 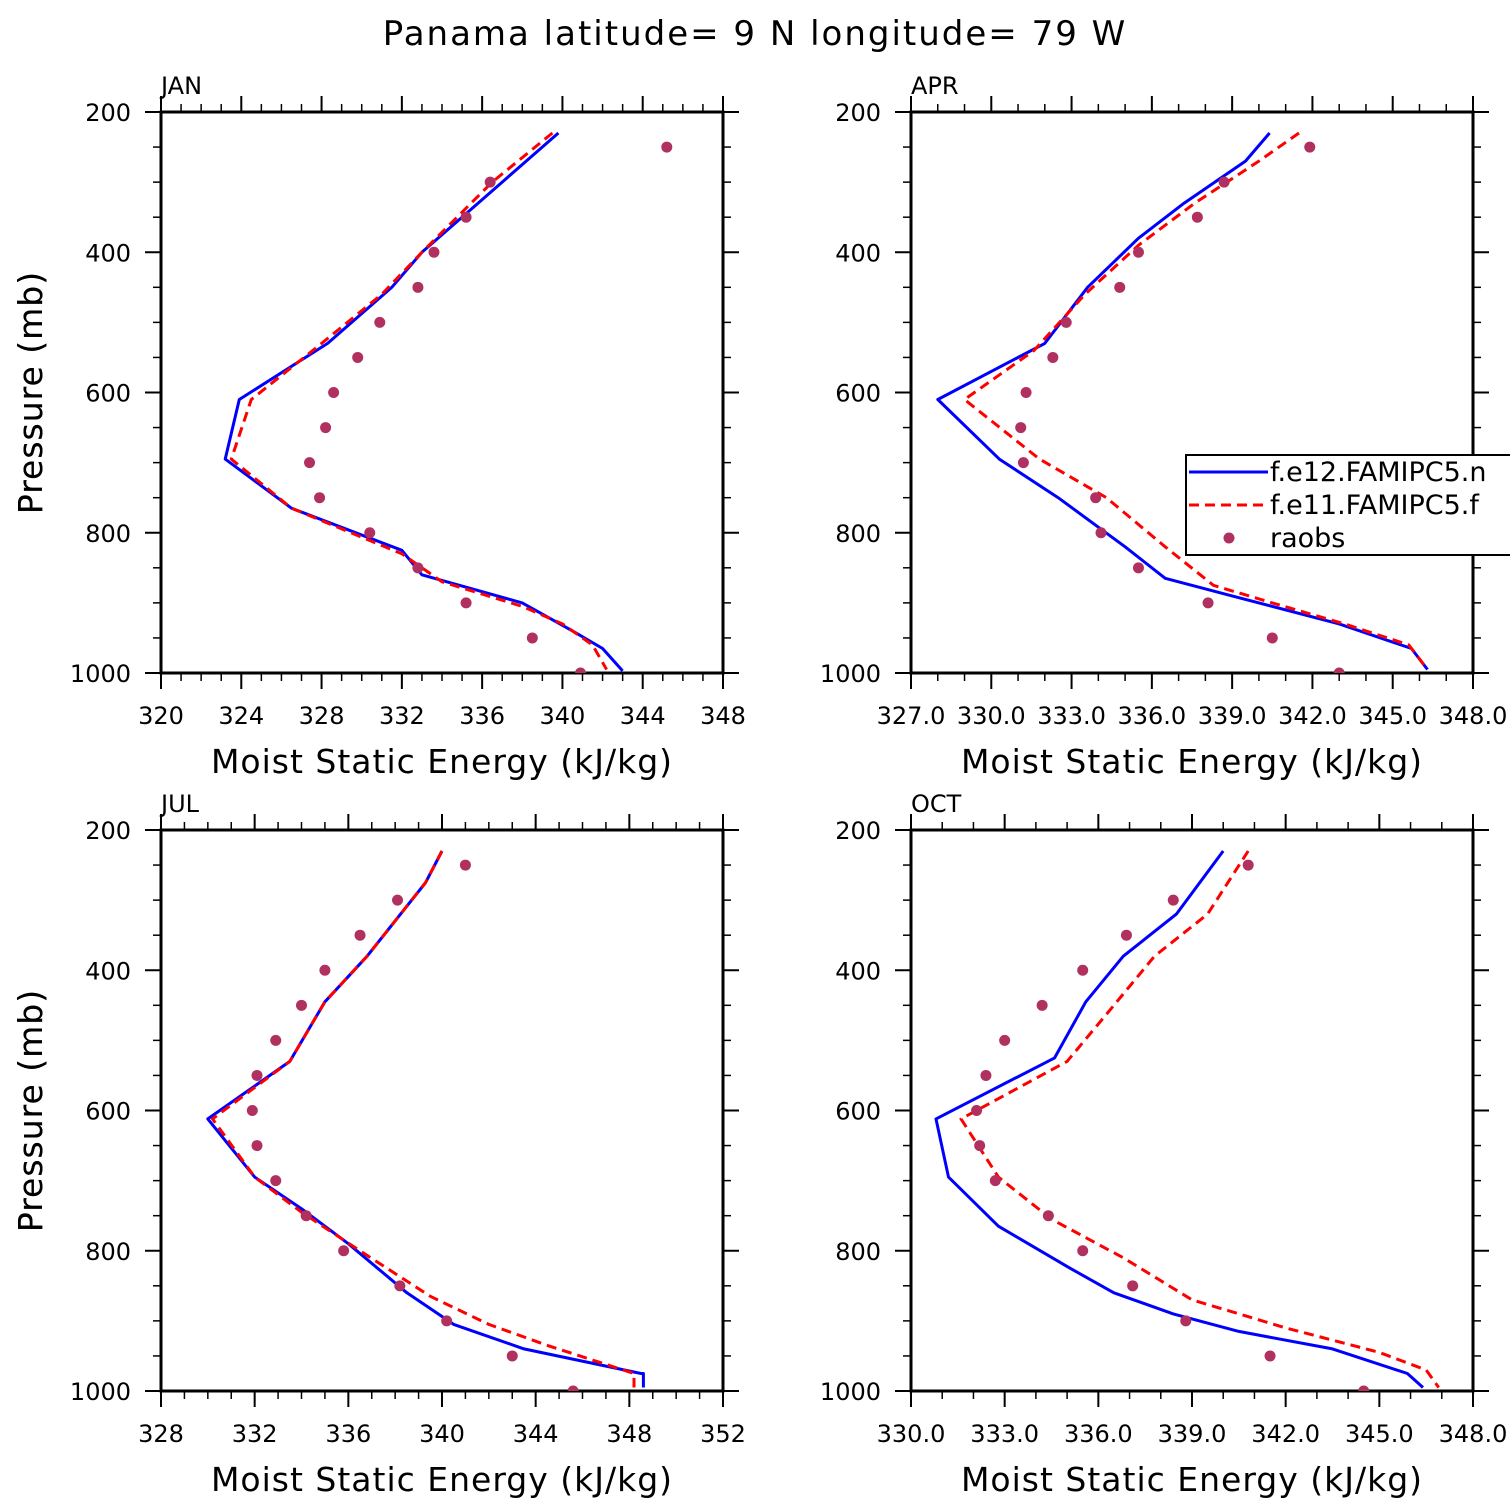 I want to click on series-line-e12, so click(x=423, y=401).